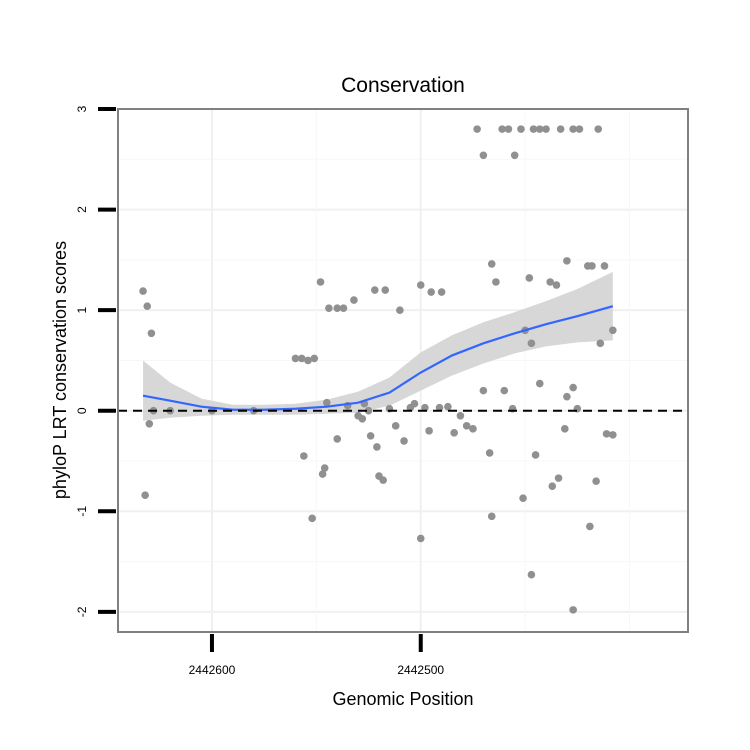 The width and height of the screenshot is (750, 750). Describe the element at coordinates (403, 85) in the screenshot. I see `chart-title: Conservation` at that location.